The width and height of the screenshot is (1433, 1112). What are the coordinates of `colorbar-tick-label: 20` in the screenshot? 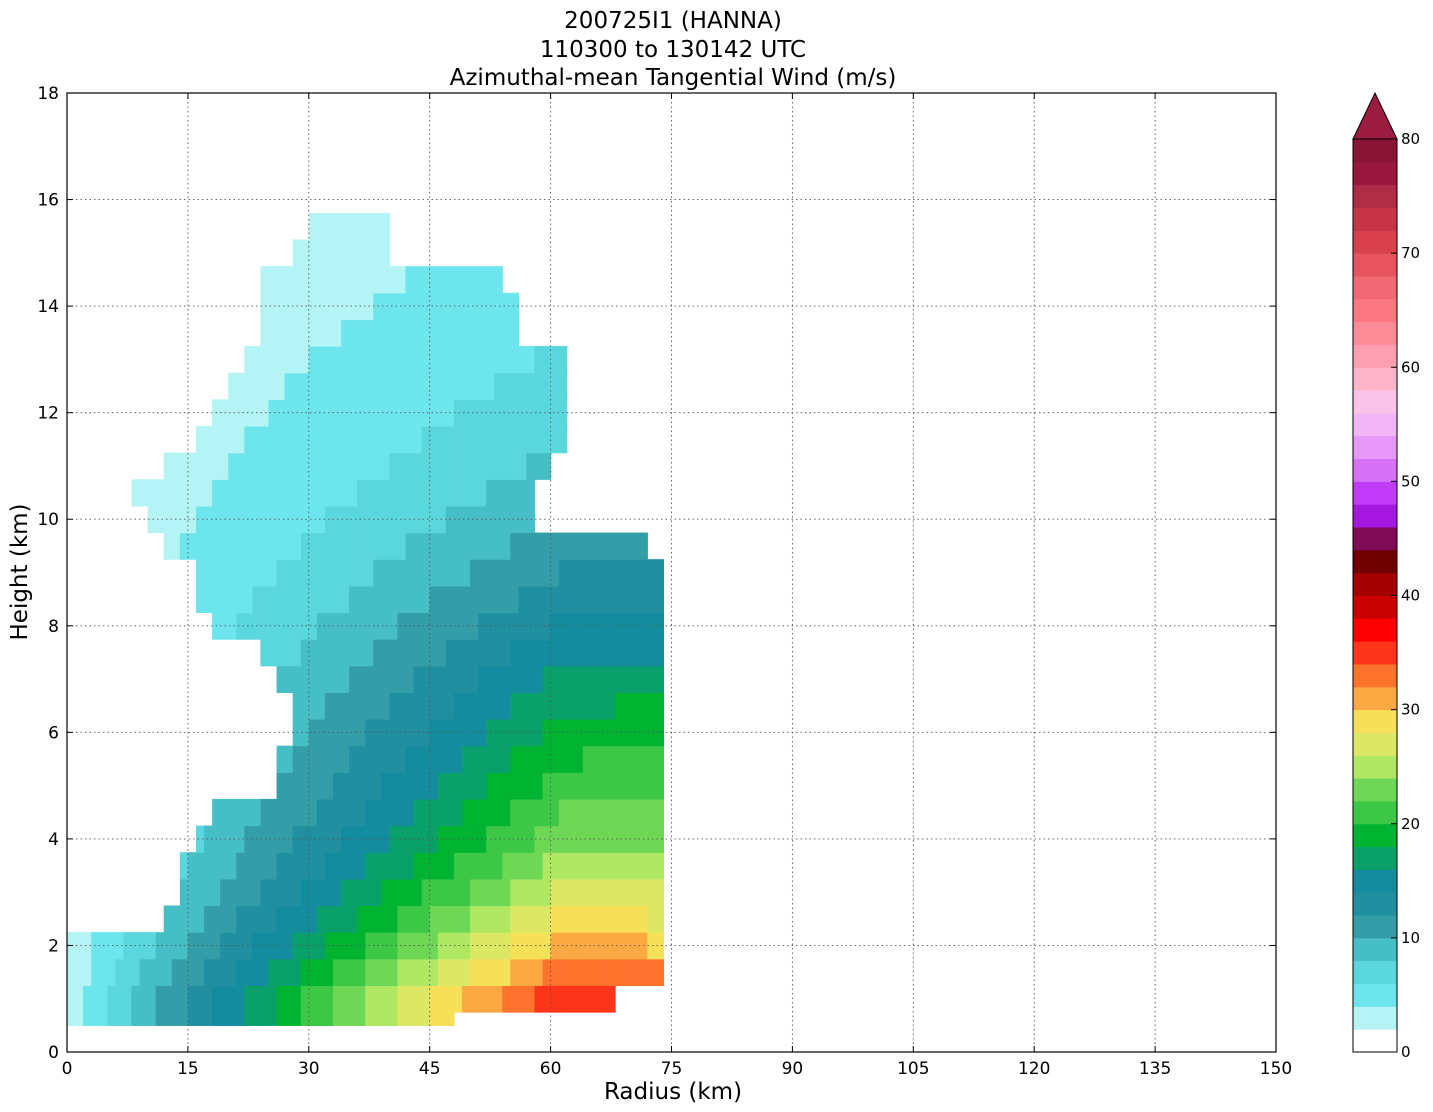 It's located at (1410, 824).